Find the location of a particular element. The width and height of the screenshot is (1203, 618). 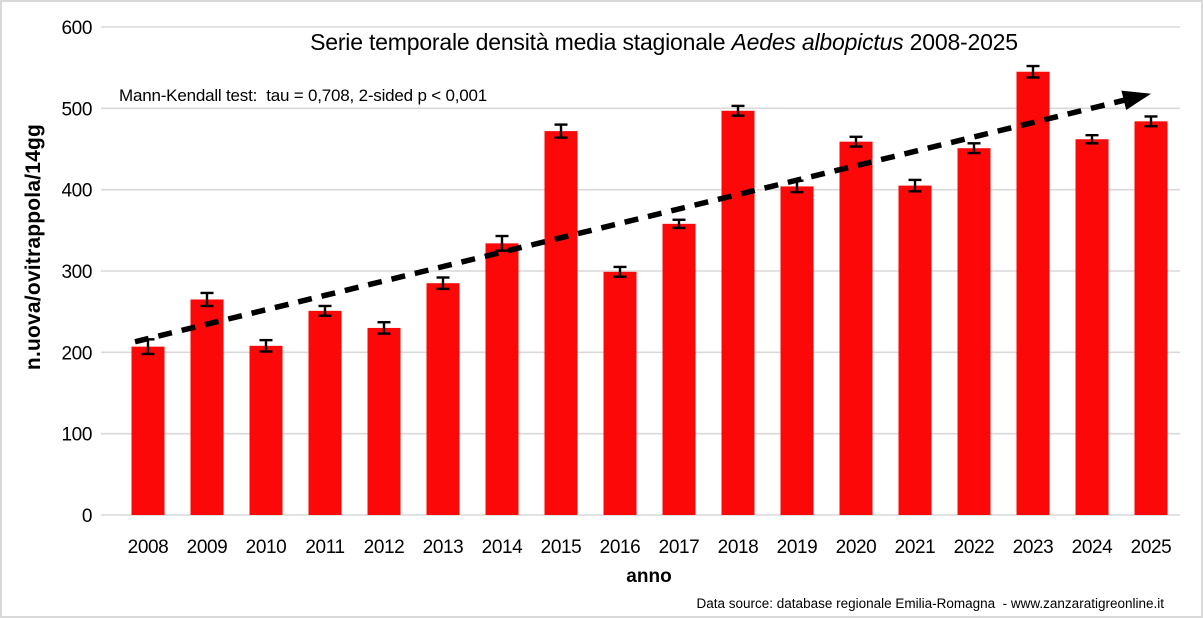

x-tick-label: 2017 is located at coordinates (679, 547).